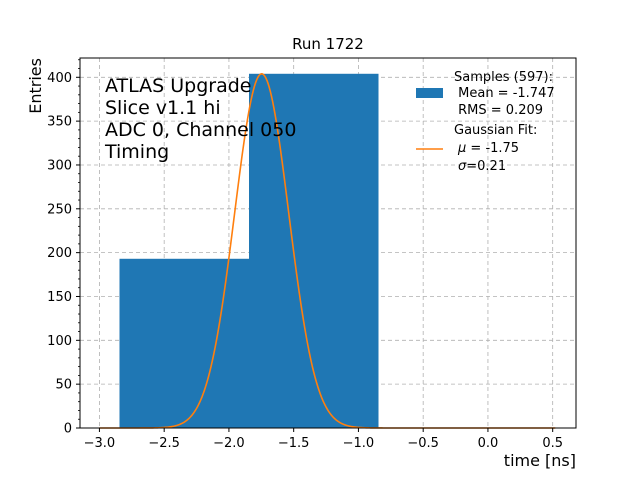 This screenshot has height=480, width=640. Describe the element at coordinates (200, 130) in the screenshot. I see `annotation-line-3: ADC 0, Channel 050` at that location.